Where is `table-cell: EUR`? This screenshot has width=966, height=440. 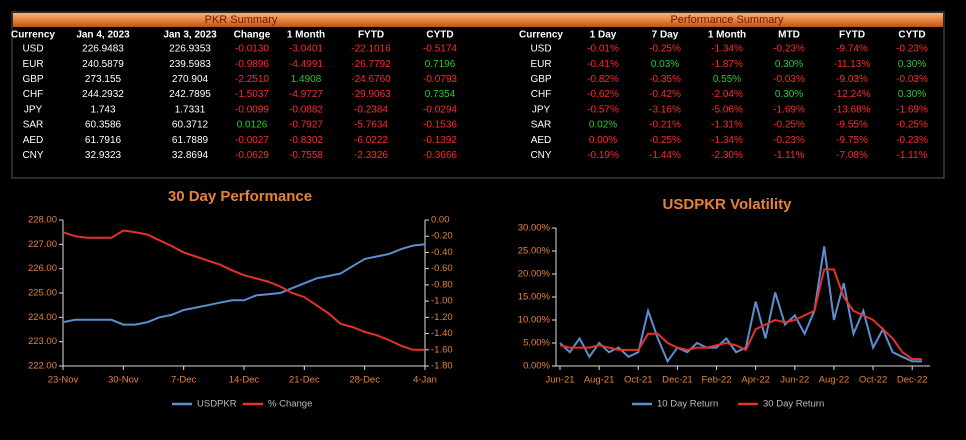
table-cell: EUR is located at coordinates (32, 64).